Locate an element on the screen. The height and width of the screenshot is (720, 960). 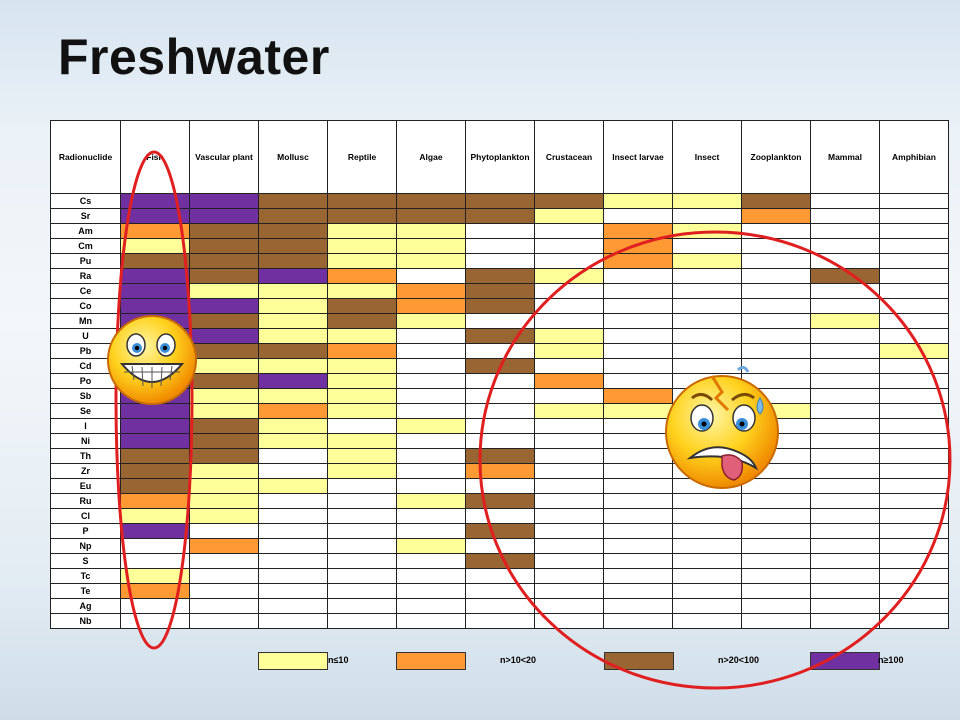
row-label-s: S is located at coordinates (85, 561).